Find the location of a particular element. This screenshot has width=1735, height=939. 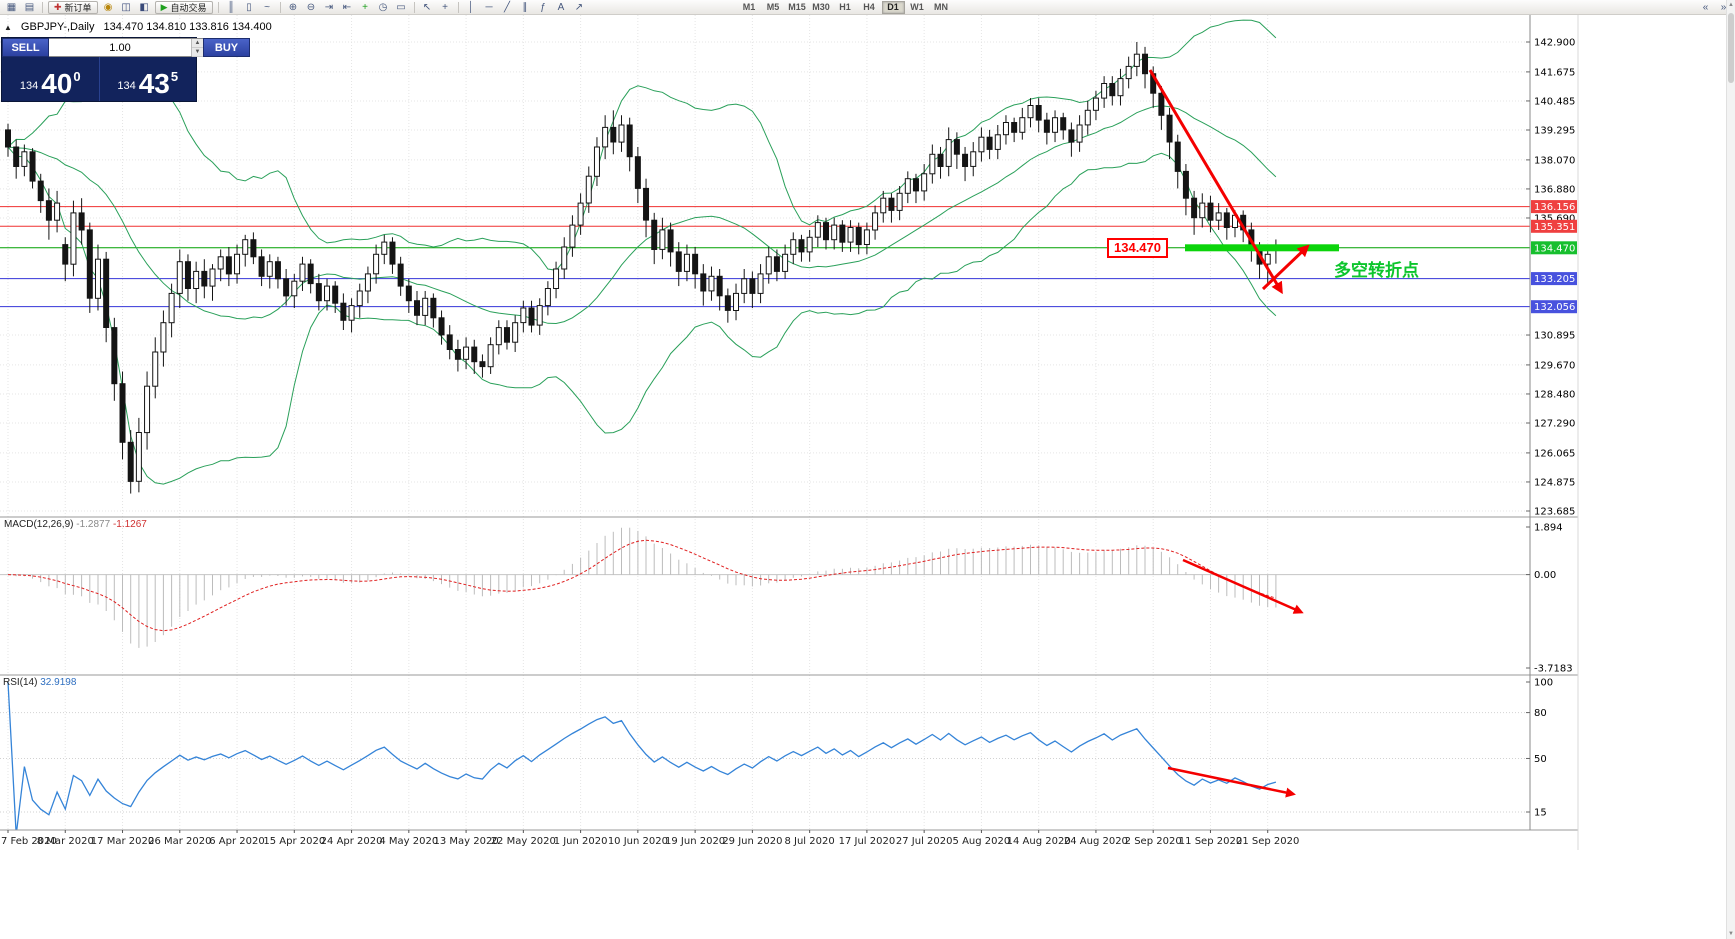

line-chart-icon: ~ is located at coordinates (267, 7).